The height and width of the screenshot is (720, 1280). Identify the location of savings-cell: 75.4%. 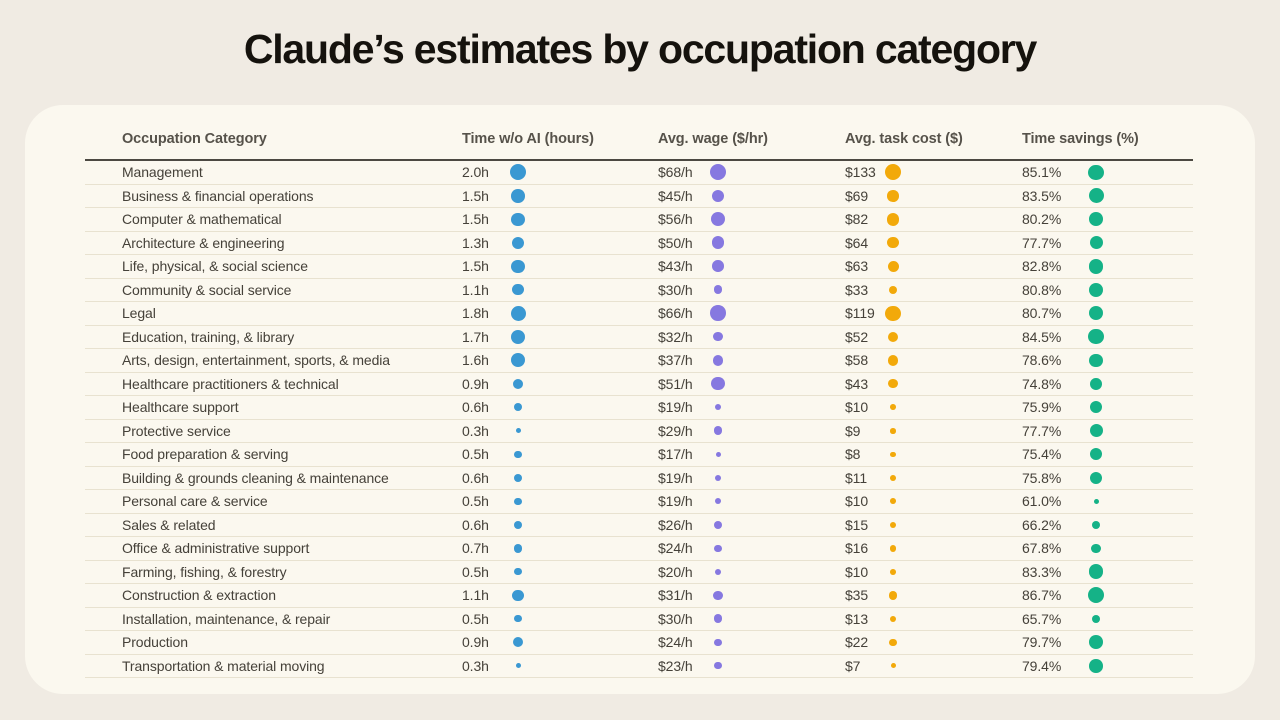
(1107, 454).